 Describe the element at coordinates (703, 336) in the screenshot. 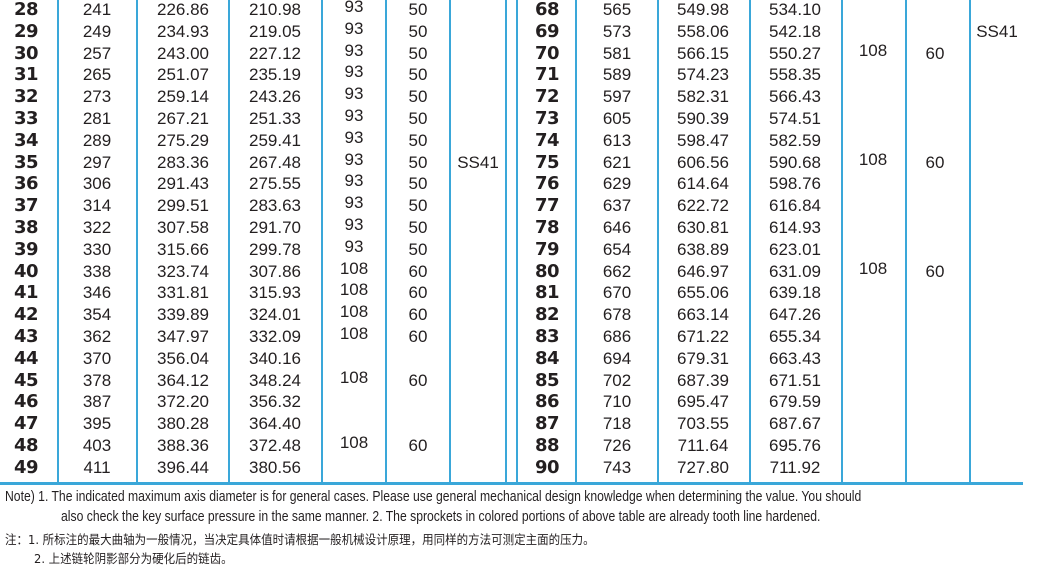

I see `outer-diameter-cell: 671.22` at that location.